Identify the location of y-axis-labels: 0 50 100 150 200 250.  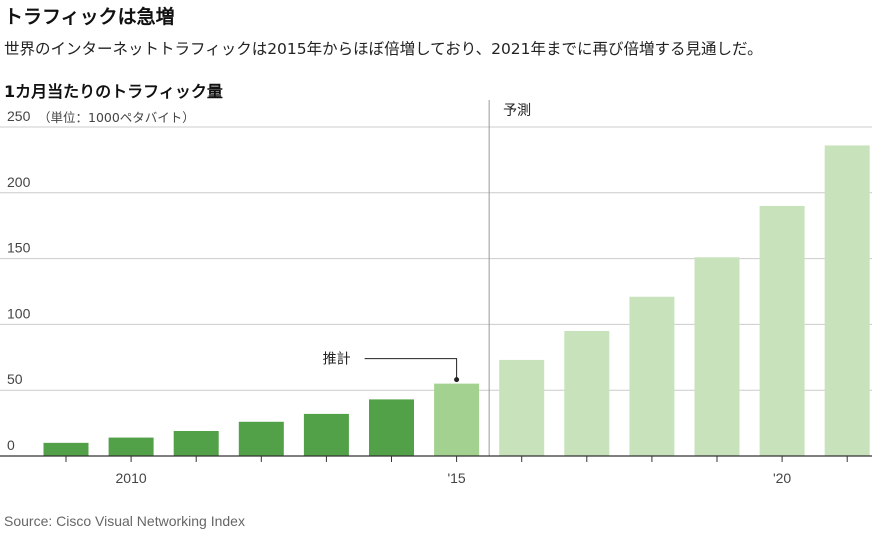
(19, 280).